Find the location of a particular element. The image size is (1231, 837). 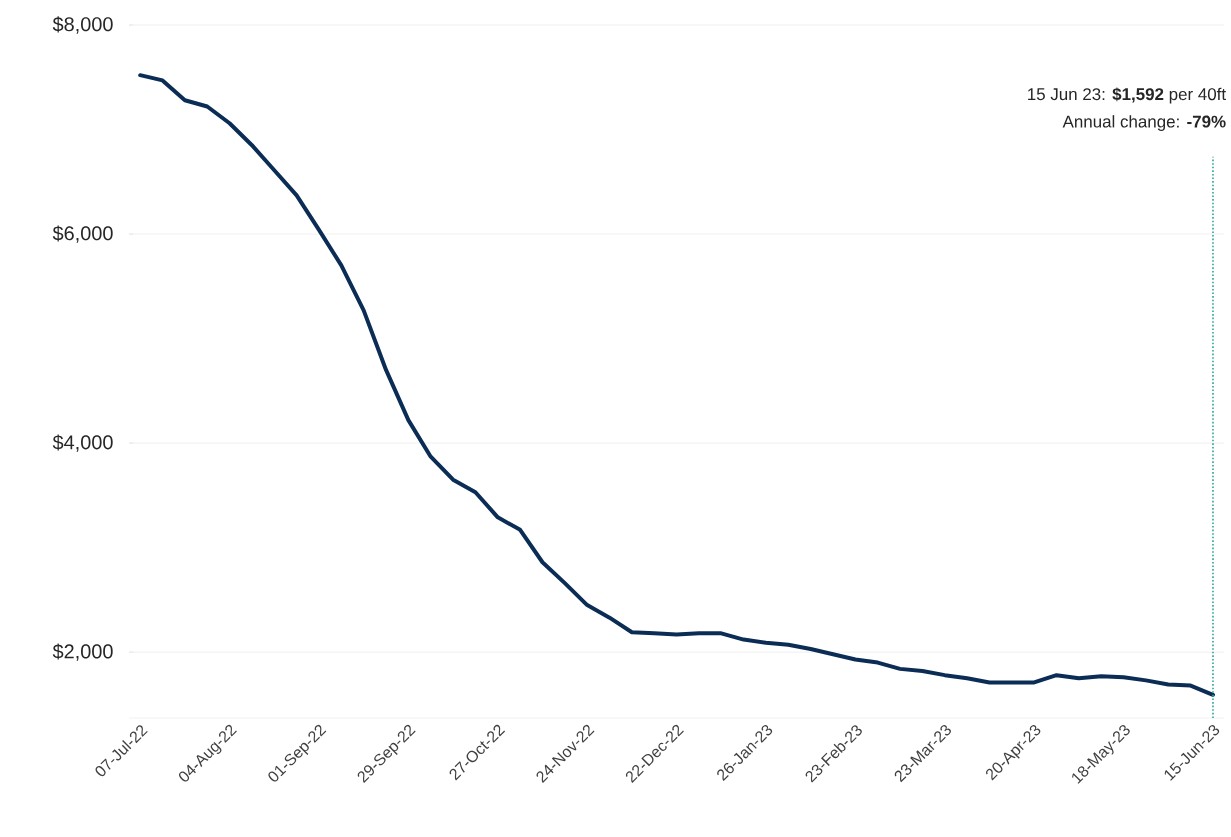

y-tick-label: $6,000 is located at coordinates (82, 234).